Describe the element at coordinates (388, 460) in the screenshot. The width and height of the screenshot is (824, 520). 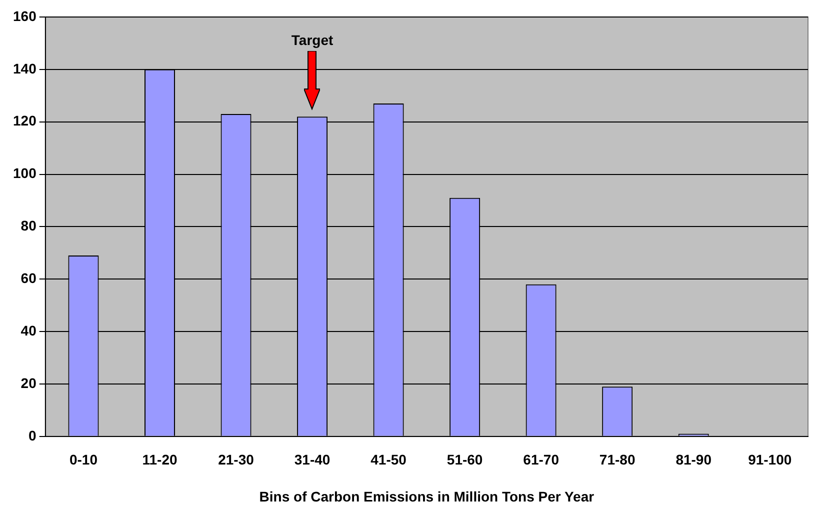
I see `x-tick-label: 41-50` at that location.